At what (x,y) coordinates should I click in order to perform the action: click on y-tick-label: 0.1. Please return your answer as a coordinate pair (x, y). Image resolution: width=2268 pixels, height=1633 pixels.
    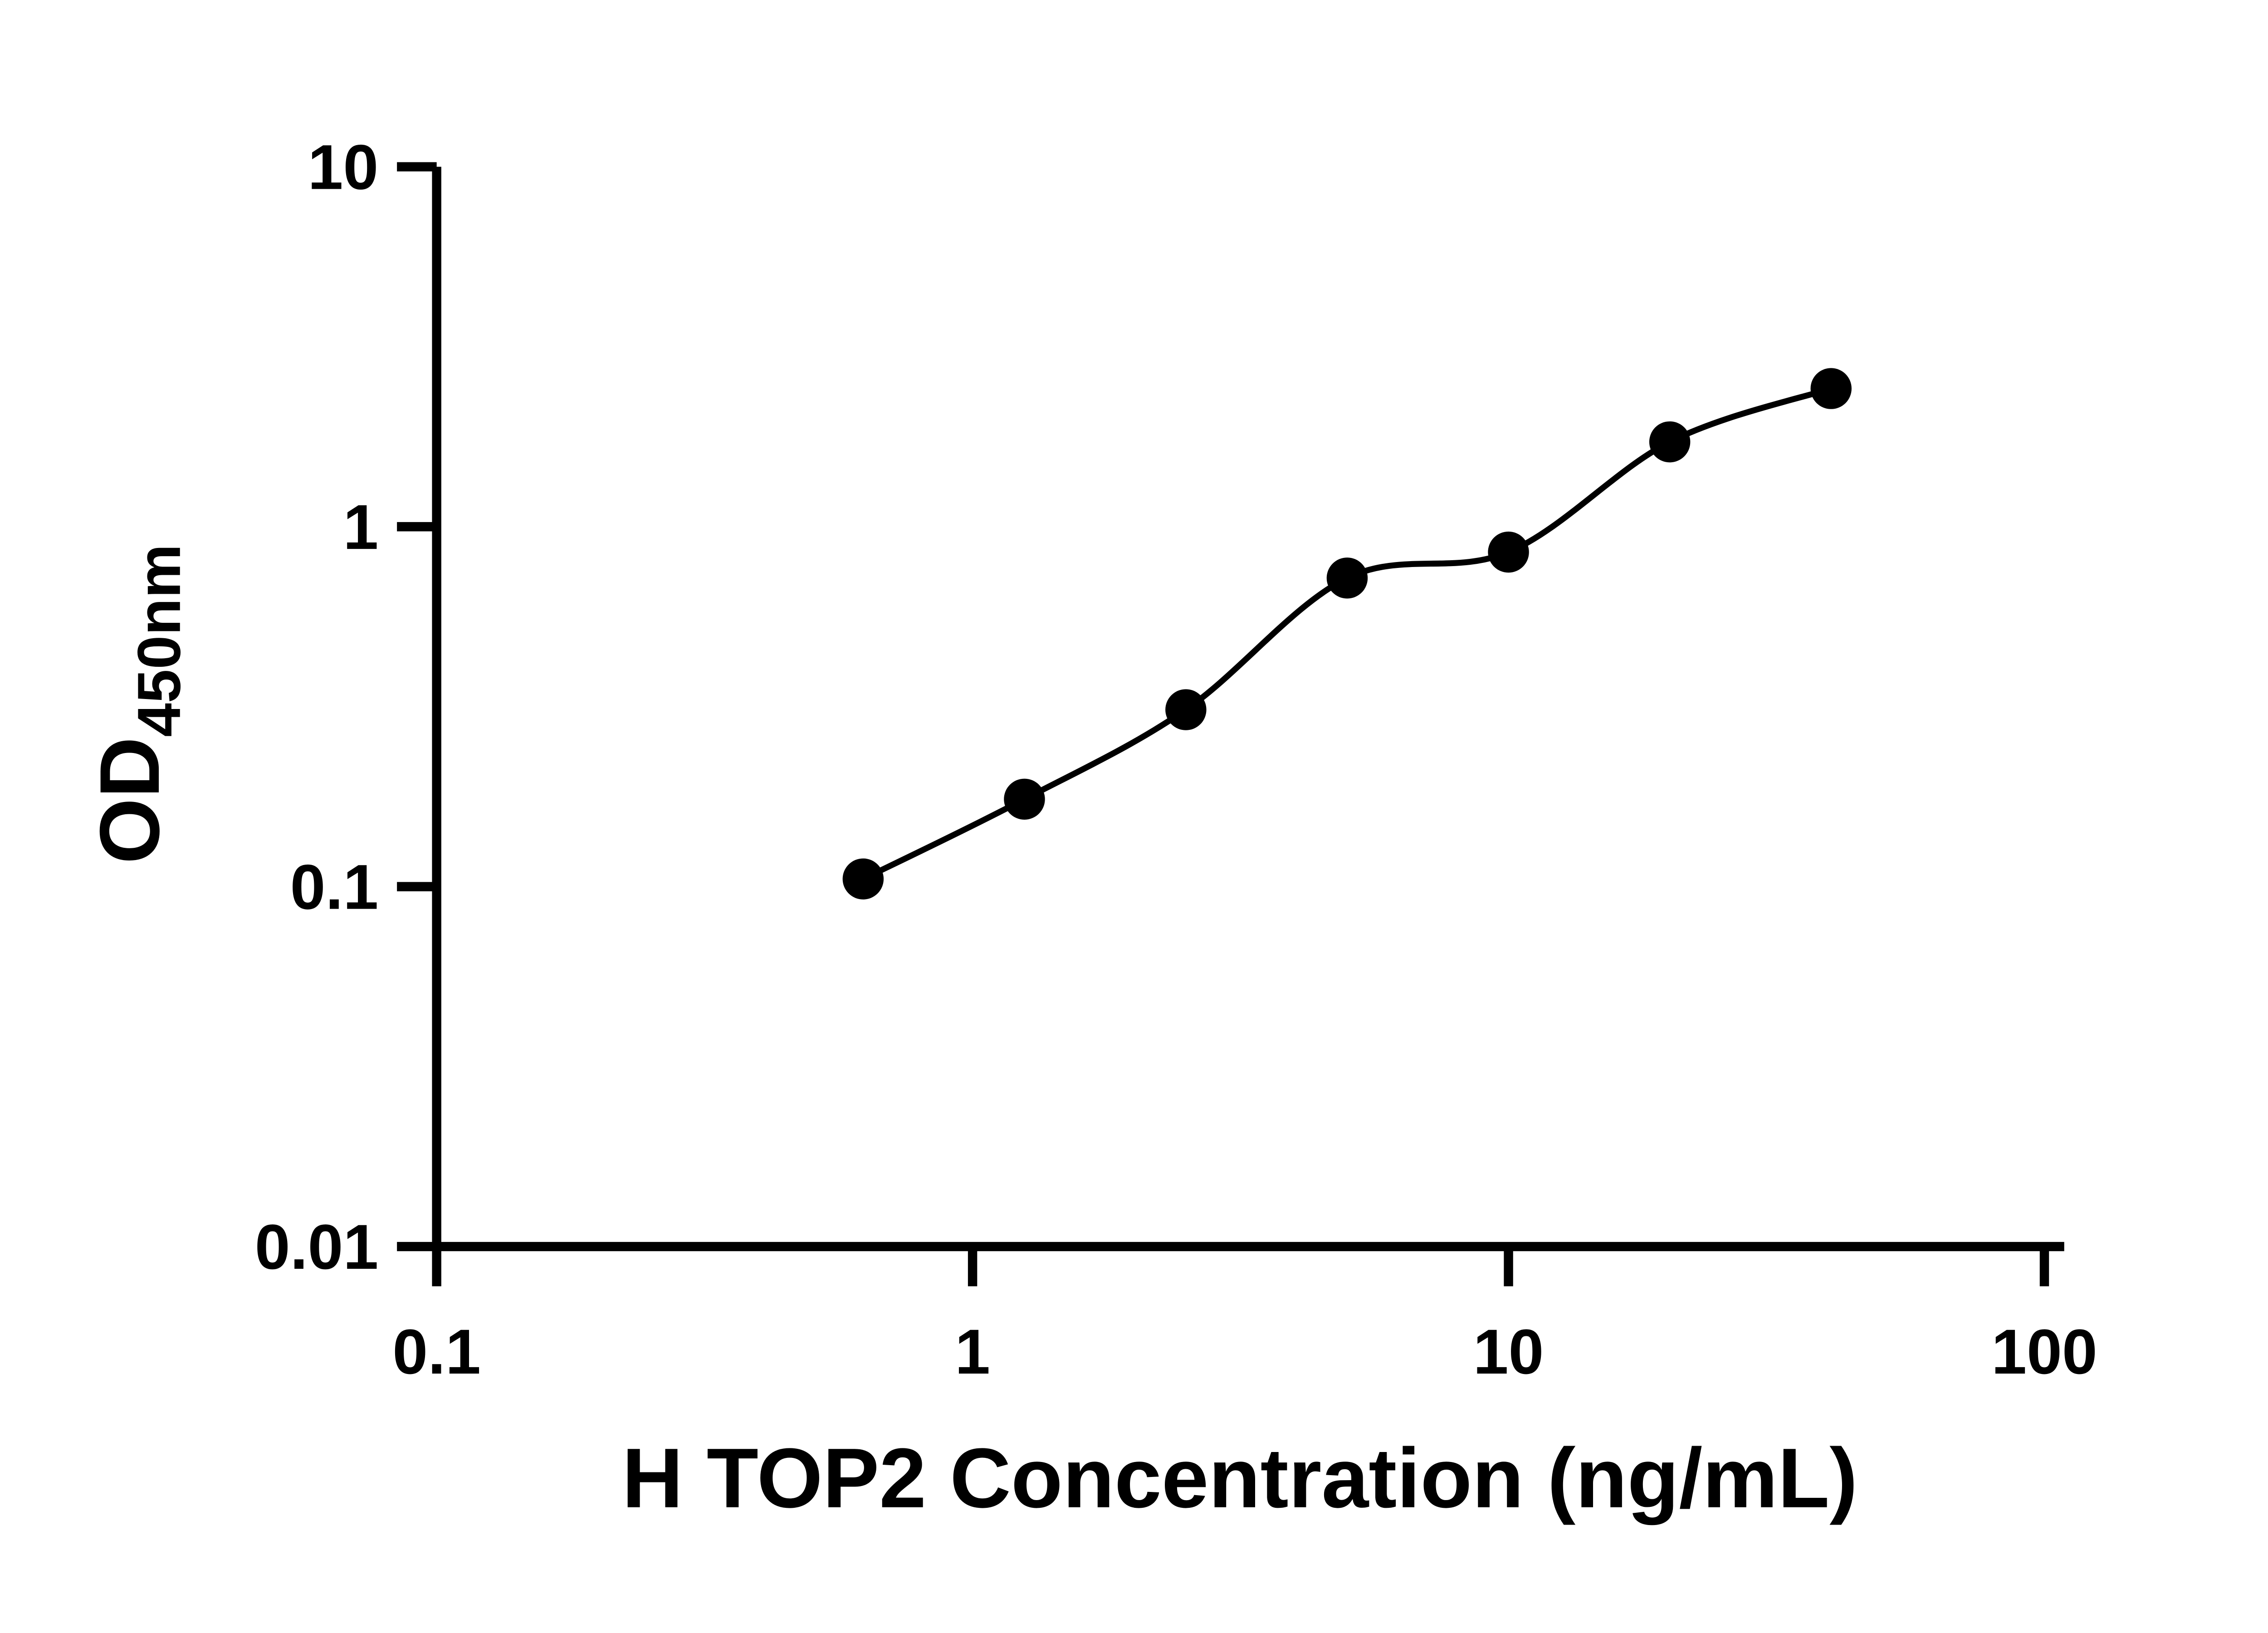
    Looking at the image, I should click on (334, 887).